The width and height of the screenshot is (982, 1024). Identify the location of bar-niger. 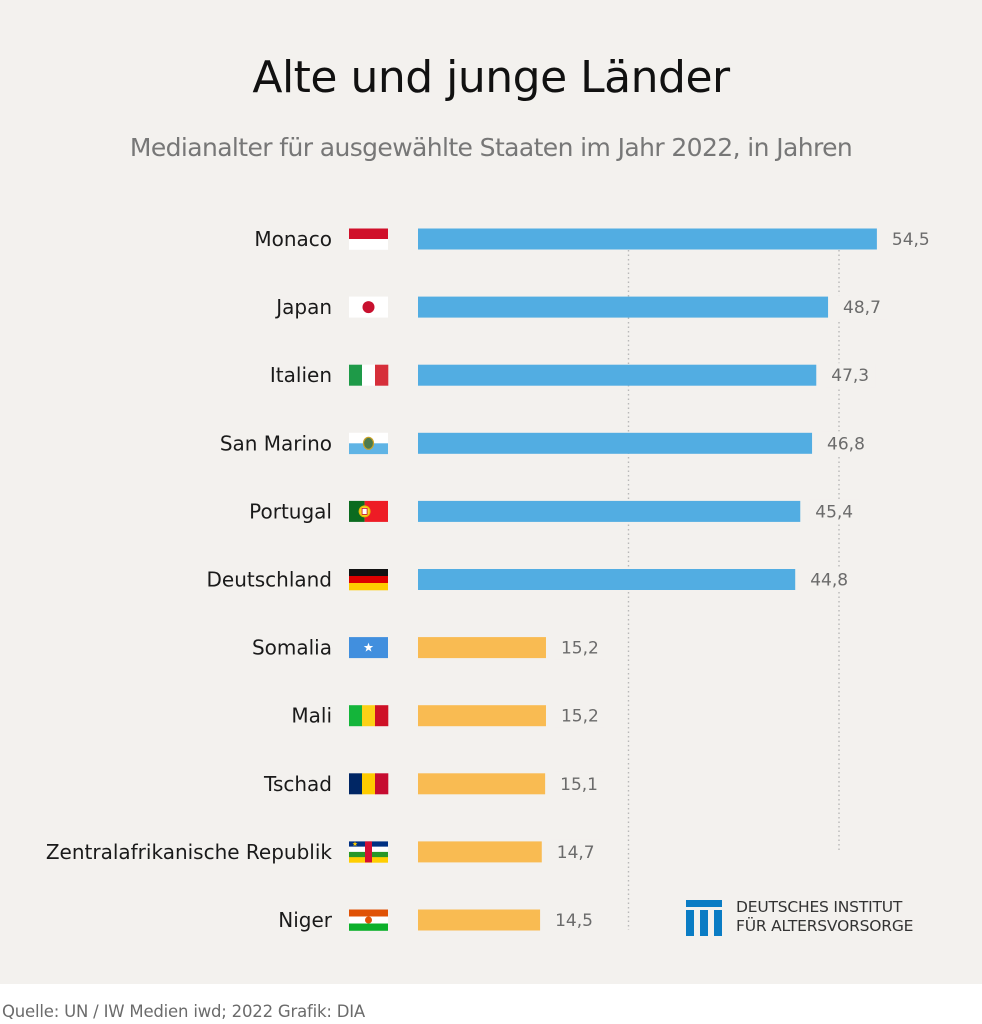
(479, 920).